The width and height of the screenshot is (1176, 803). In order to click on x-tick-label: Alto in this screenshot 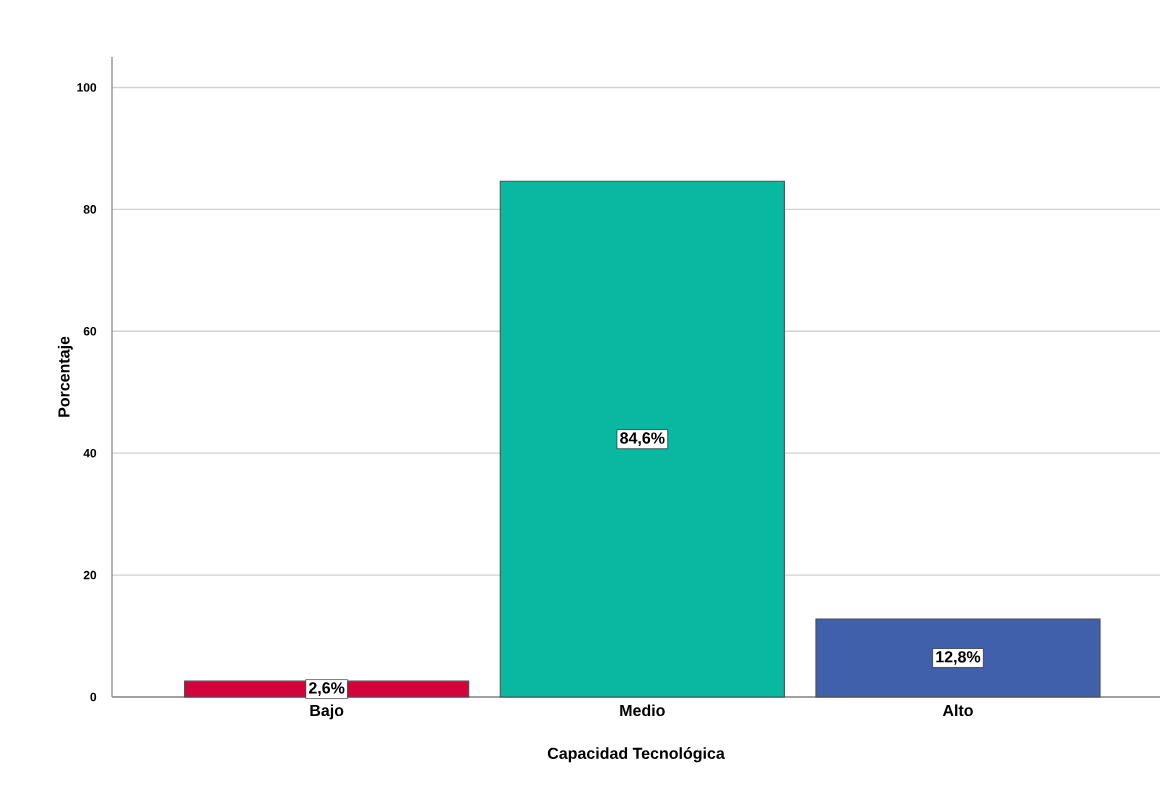, I will do `click(957, 710)`.